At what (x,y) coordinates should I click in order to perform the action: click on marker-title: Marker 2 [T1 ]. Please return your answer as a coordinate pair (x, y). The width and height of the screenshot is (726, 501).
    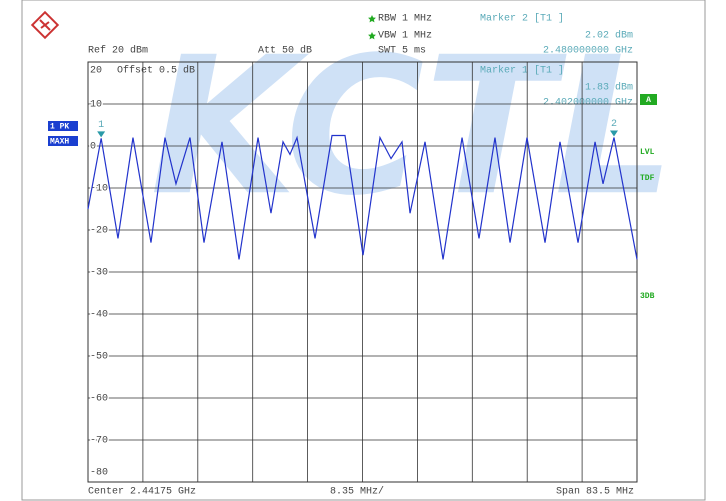
    Looking at the image, I should click on (522, 19).